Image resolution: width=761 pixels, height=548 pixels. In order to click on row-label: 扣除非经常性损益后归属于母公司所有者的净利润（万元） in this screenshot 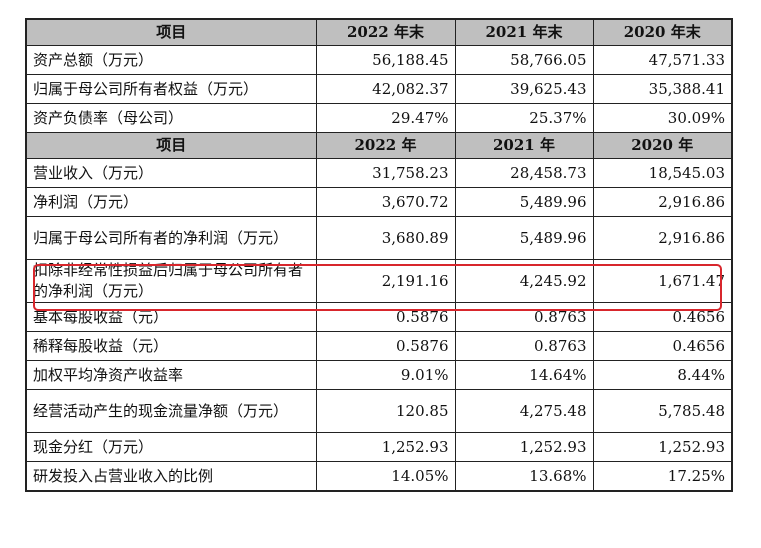, I will do `click(171, 281)`.